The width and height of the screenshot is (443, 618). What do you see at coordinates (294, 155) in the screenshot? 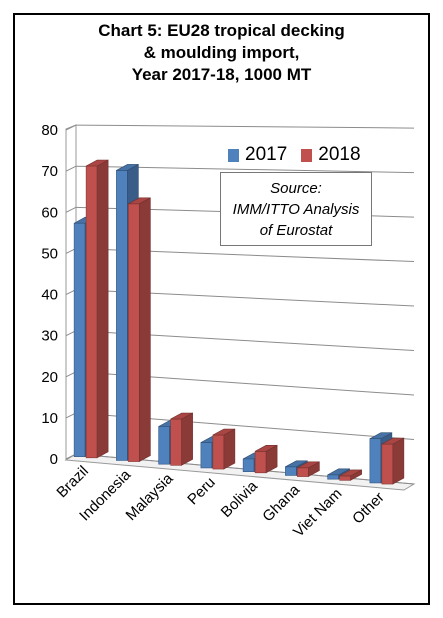
I see `chart-legend: 2017 2018` at bounding box center [294, 155].